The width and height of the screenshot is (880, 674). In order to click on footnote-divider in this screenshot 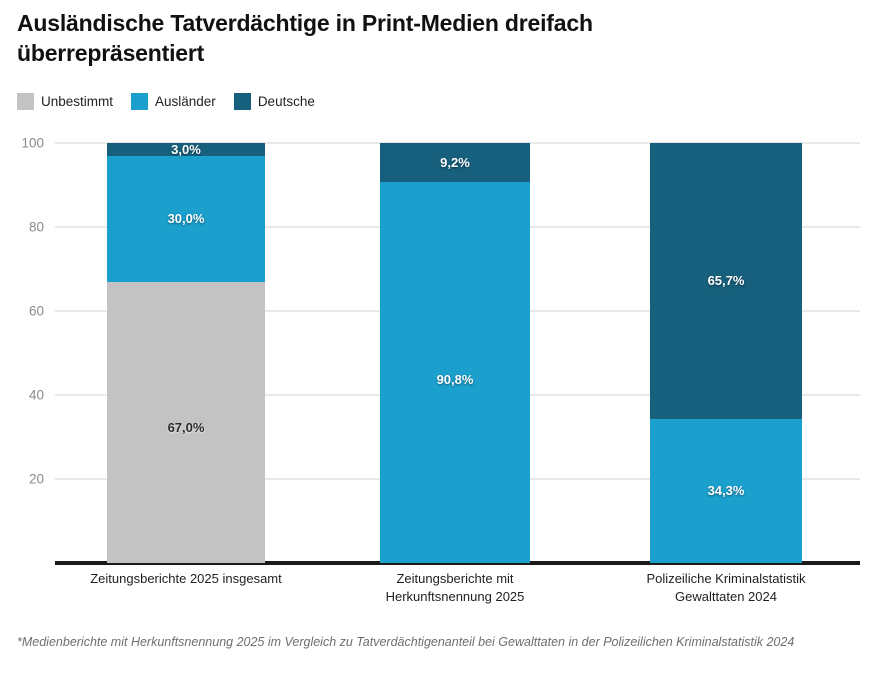, I will do `click(440, 623)`.